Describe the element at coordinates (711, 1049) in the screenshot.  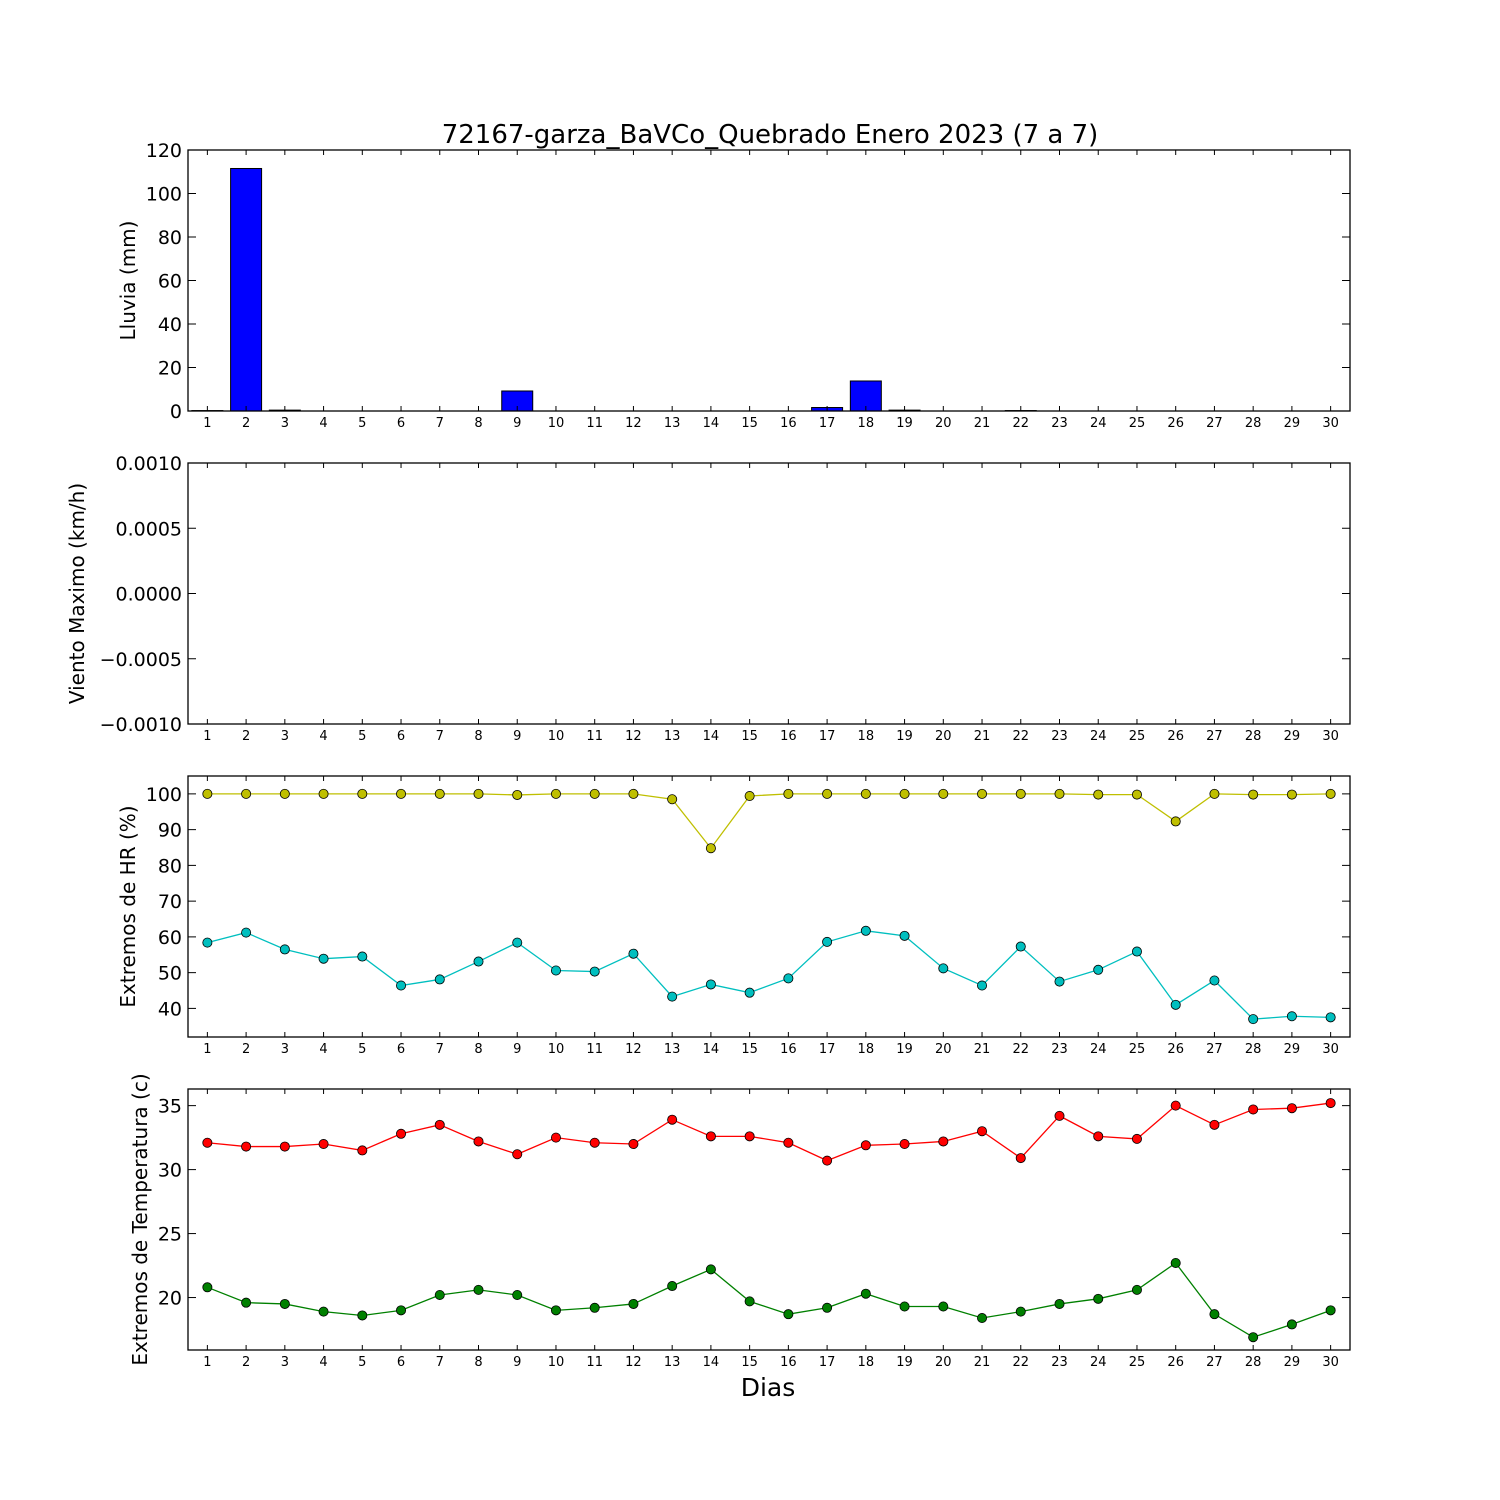
I see `humidity-x-tick-label: 14` at that location.